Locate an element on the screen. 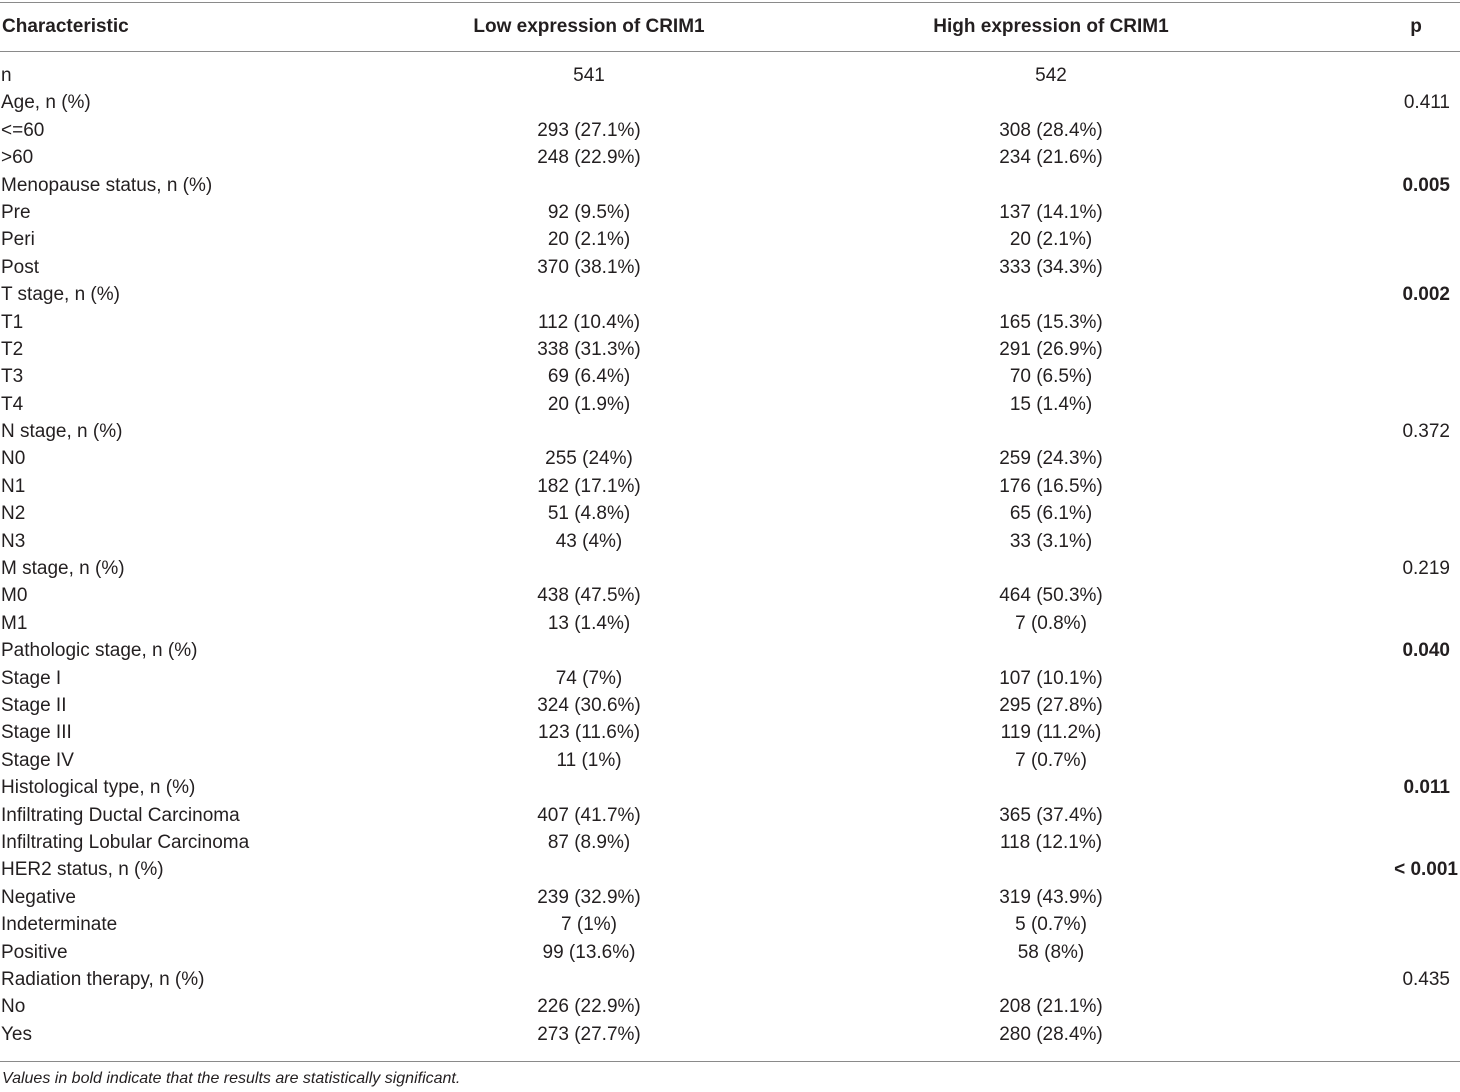  low-expression-cell: 11 (1%) is located at coordinates (589, 760).